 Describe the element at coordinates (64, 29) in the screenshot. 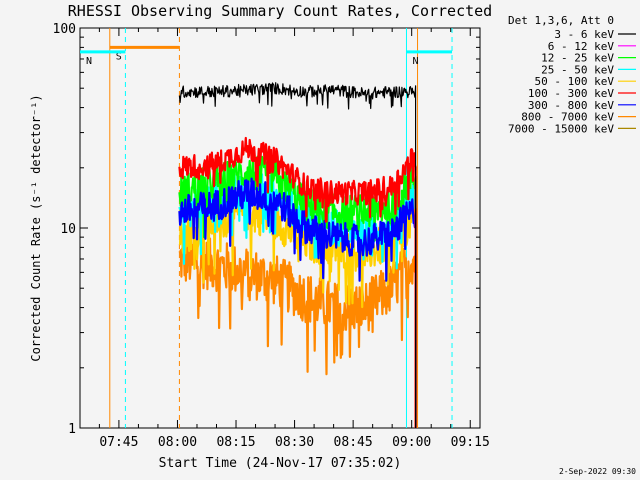

I see `y-tick-label: 100` at that location.